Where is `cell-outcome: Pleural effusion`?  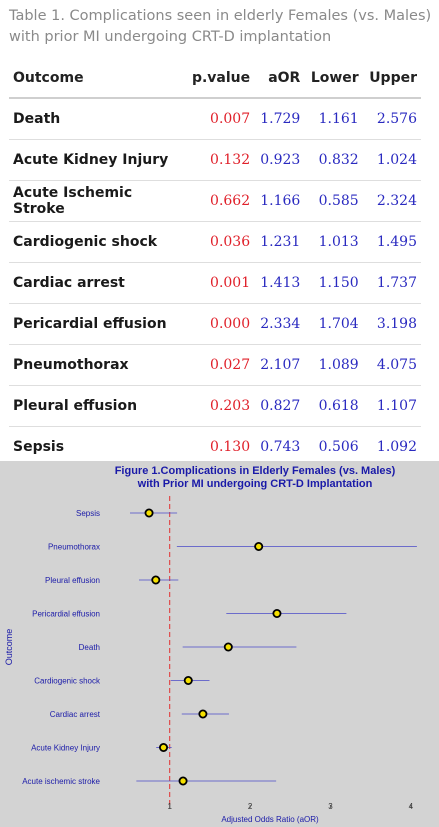
cell-outcome: Pleural effusion is located at coordinates (97, 406).